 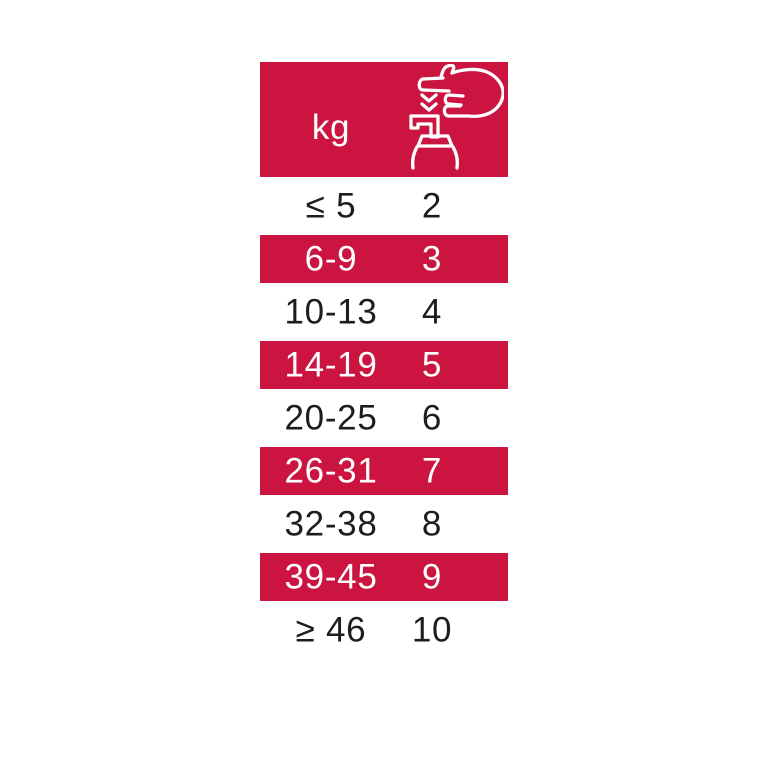 I want to click on weight-range-cell: 10-13, so click(x=331, y=312).